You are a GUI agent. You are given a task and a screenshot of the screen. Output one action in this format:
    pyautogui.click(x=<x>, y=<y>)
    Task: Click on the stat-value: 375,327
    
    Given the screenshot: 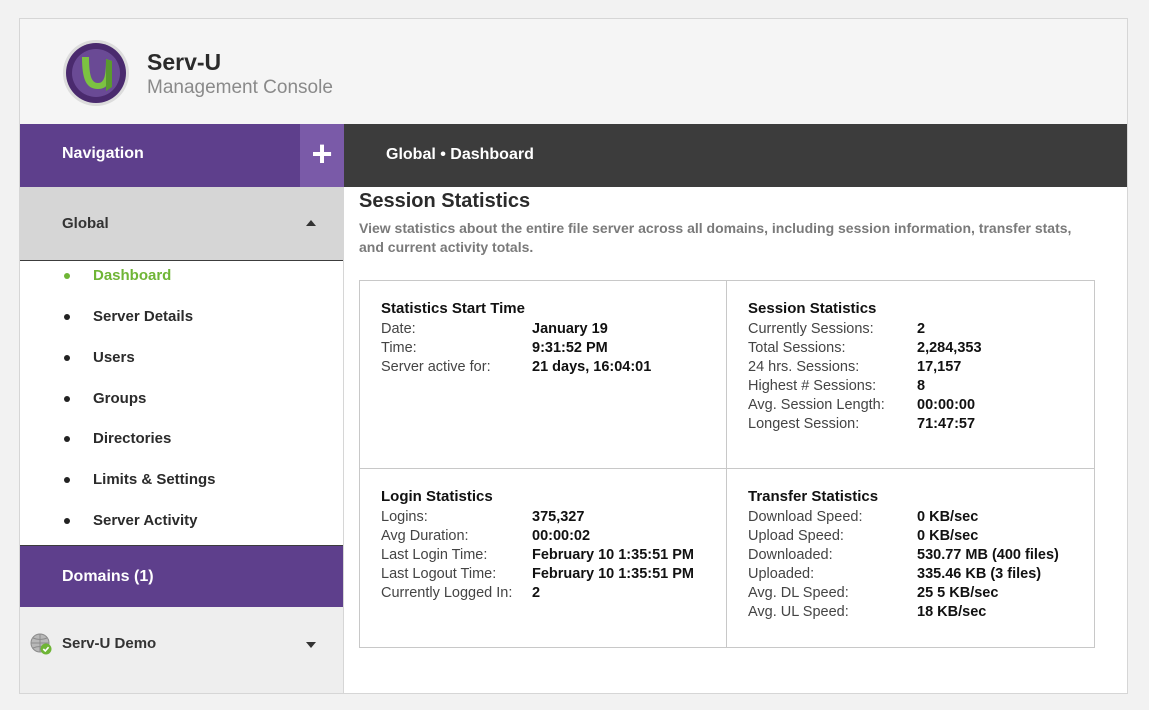 What is the action you would take?
    pyautogui.click(x=558, y=517)
    